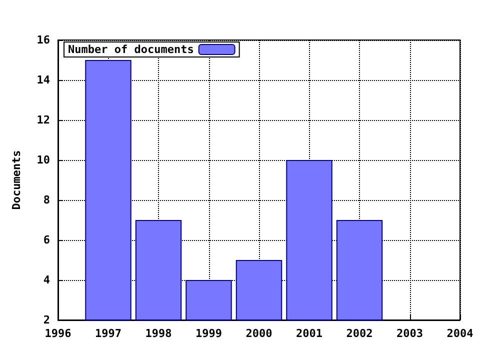  Describe the element at coordinates (46, 240) in the screenshot. I see `y-tick-label: 6` at that location.